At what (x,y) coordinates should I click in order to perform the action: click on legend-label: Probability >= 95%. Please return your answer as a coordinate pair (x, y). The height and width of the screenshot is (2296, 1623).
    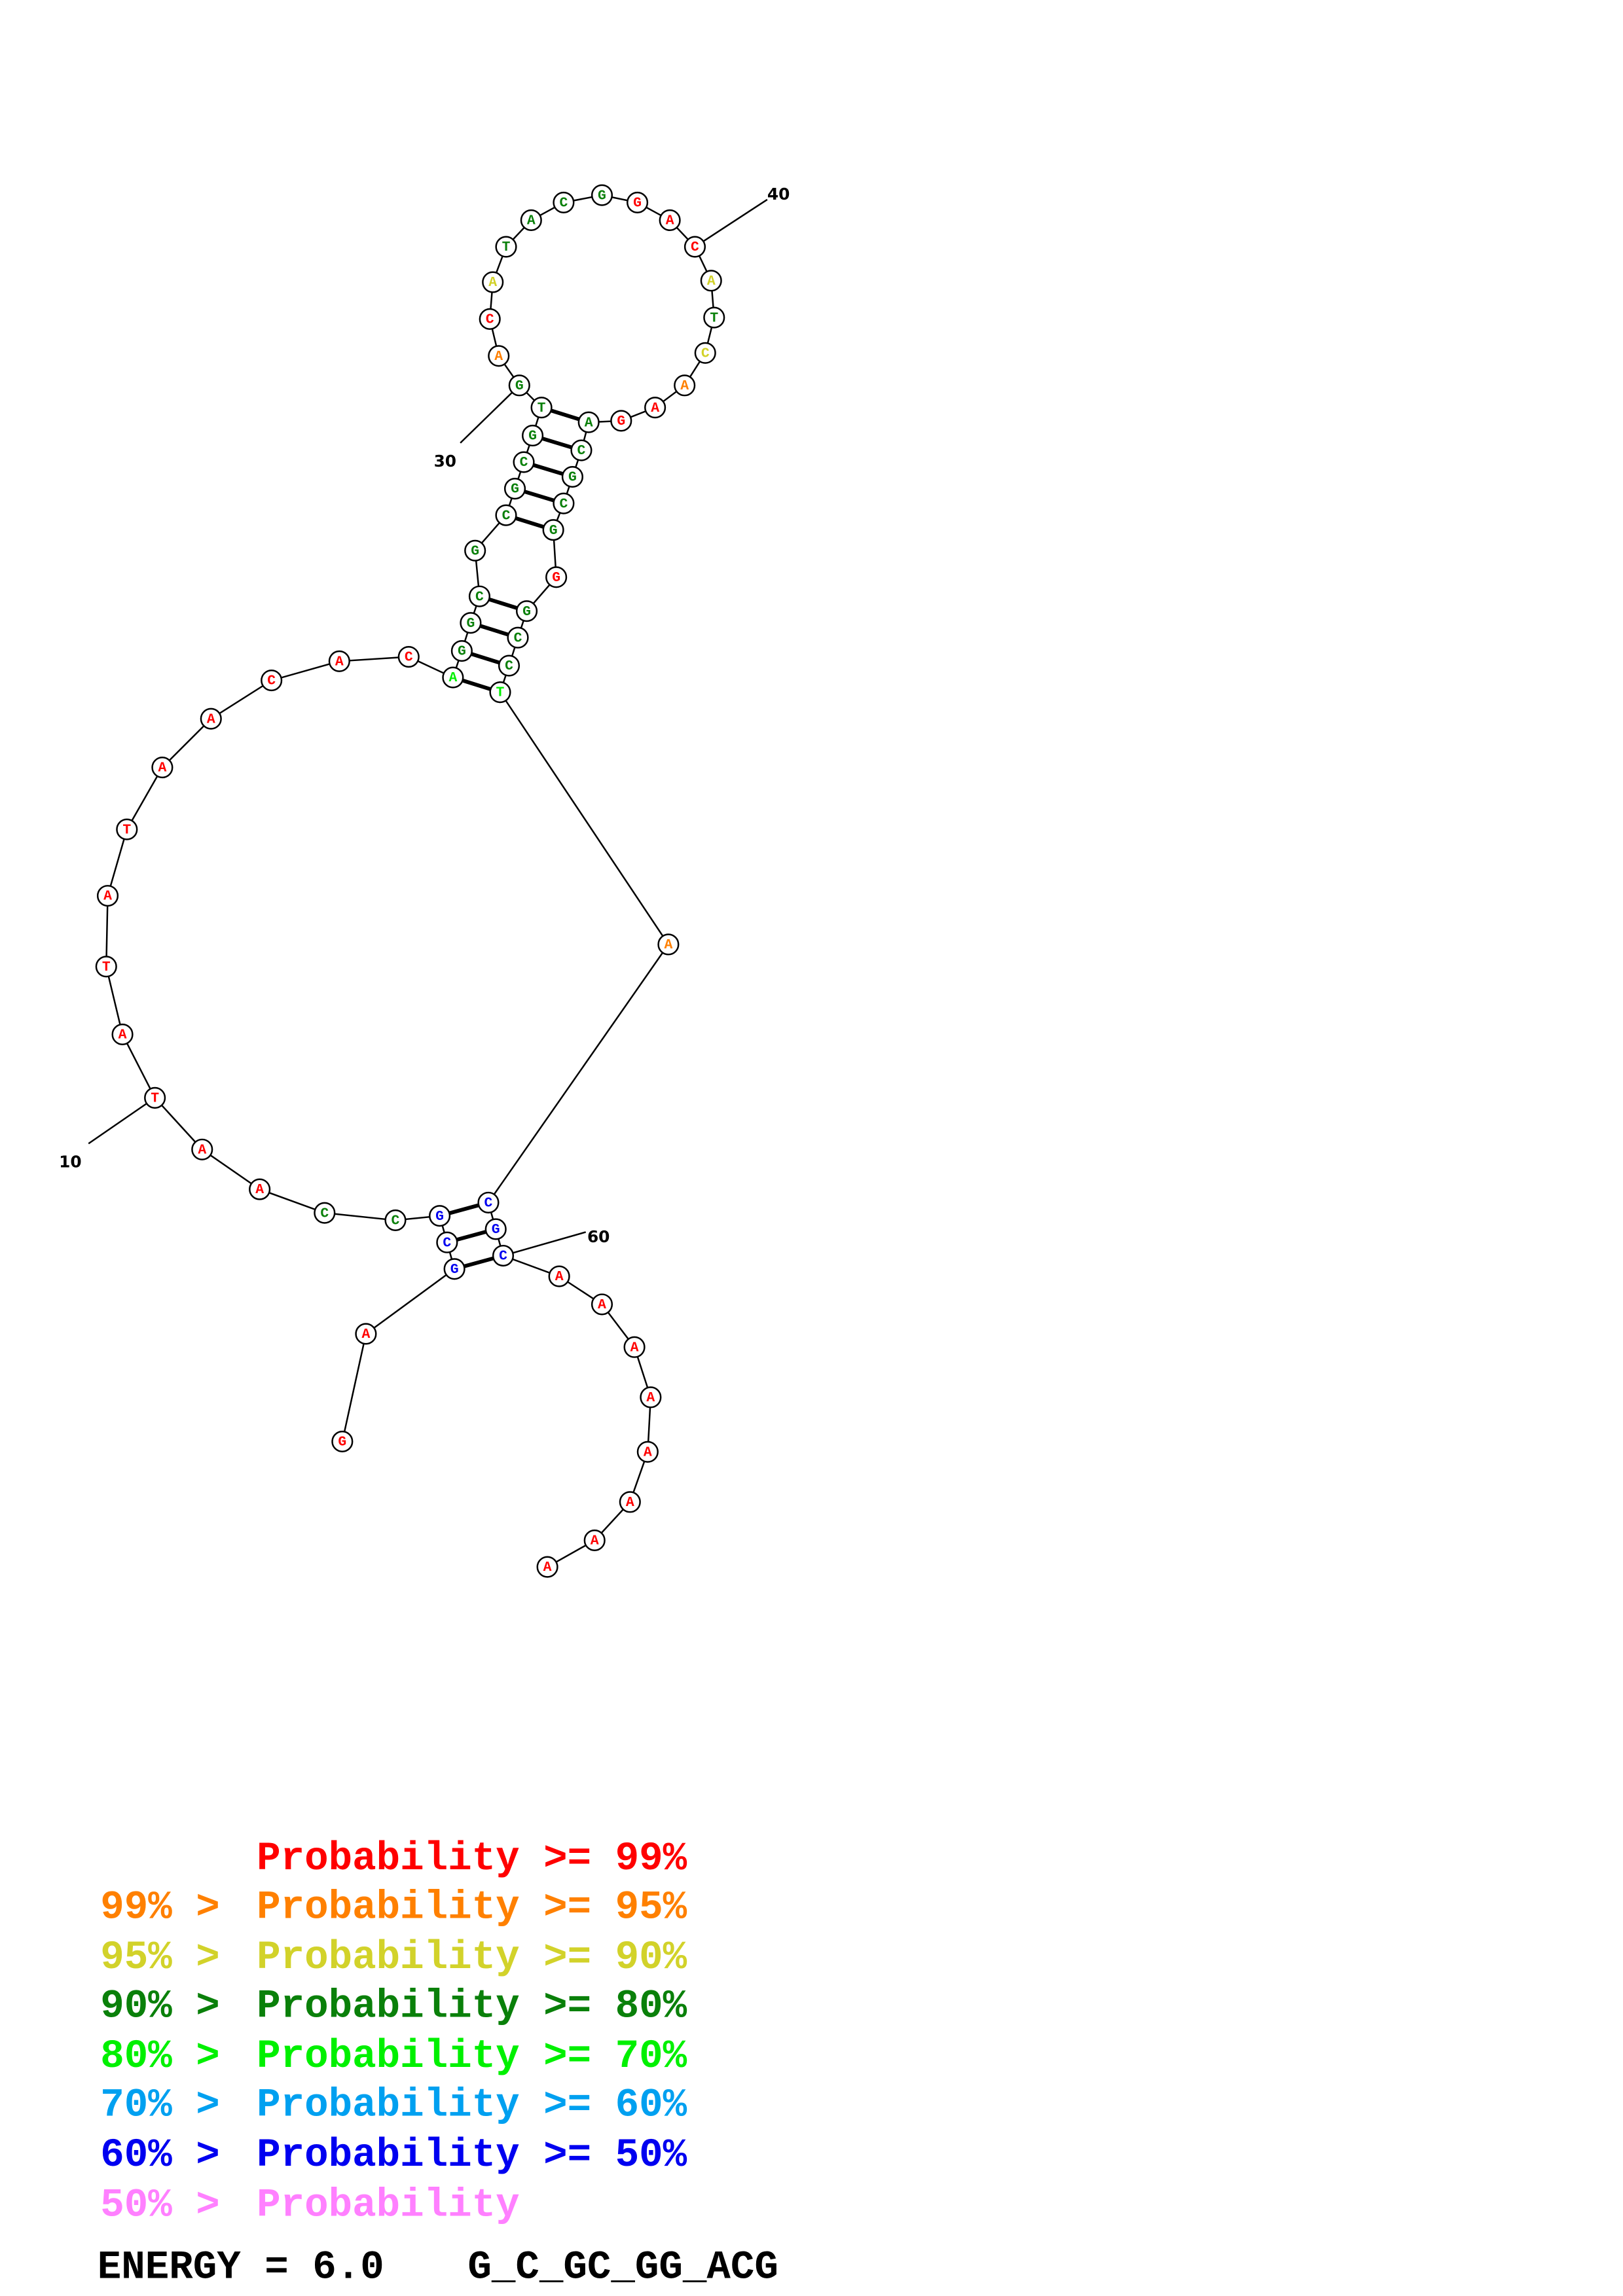
    Looking at the image, I should click on (472, 1907).